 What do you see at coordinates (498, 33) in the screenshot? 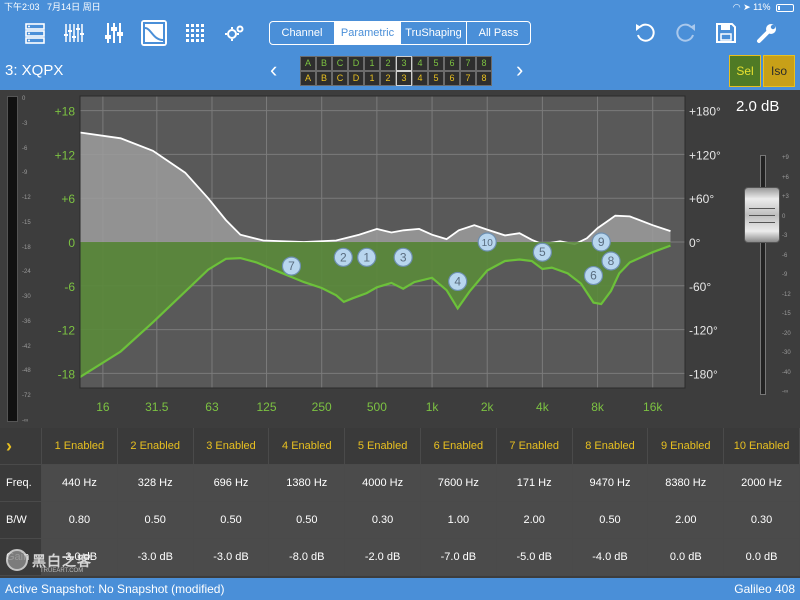
I see `tab-all-pass: All Pass` at bounding box center [498, 33].